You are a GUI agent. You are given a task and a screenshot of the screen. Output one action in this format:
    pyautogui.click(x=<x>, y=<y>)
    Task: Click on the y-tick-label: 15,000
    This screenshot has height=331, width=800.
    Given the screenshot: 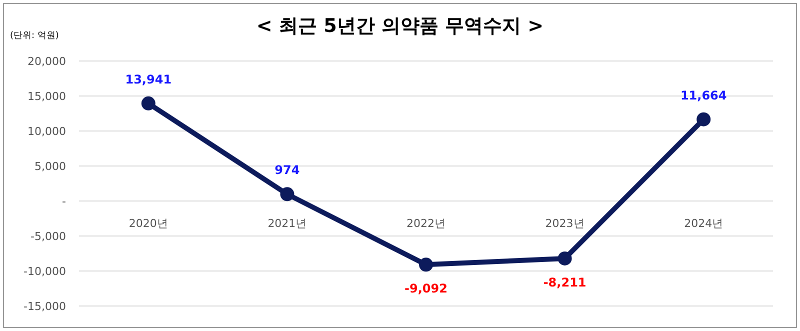 What is the action you would take?
    pyautogui.click(x=47, y=96)
    